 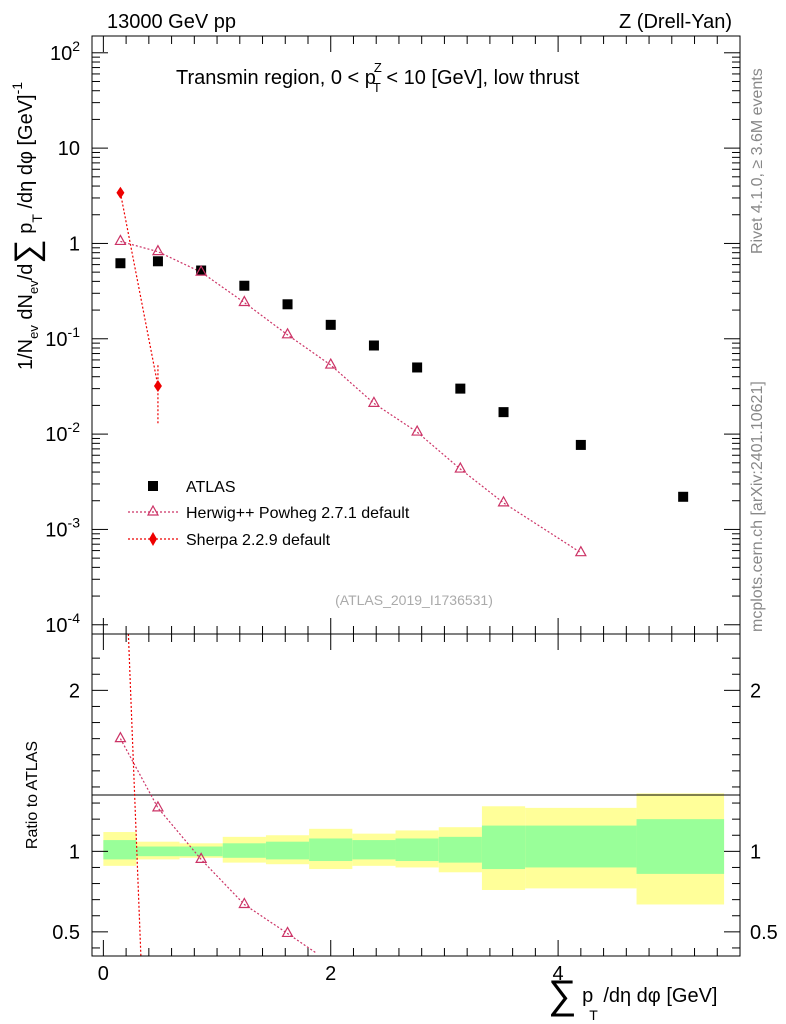 I want to click on analysis-watermark: (ATLAS_2019_I1736531), so click(x=414, y=600).